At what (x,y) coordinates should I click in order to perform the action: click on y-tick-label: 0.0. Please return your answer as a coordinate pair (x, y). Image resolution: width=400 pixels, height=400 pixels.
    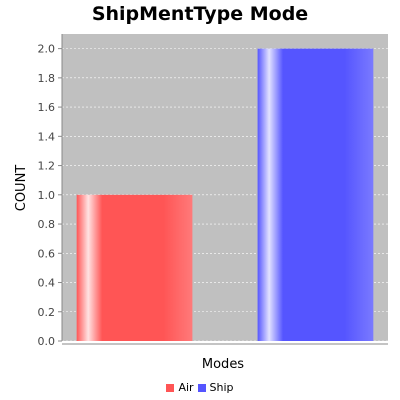
    Looking at the image, I should click on (47, 341).